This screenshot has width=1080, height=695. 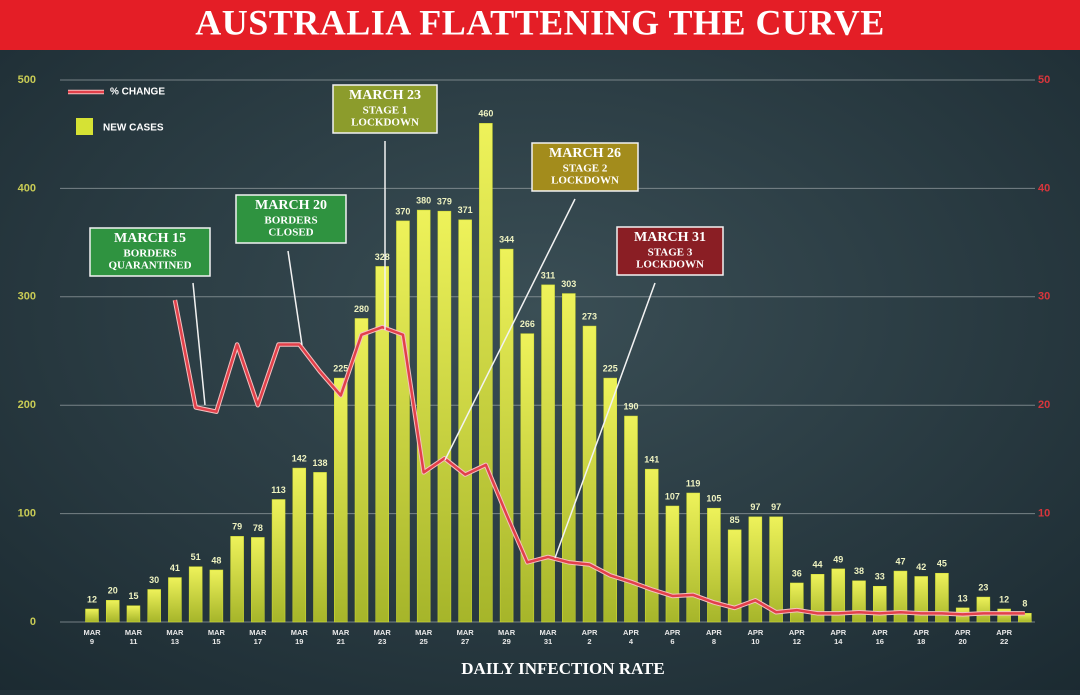 I want to click on value-label: 344, so click(x=506, y=239).